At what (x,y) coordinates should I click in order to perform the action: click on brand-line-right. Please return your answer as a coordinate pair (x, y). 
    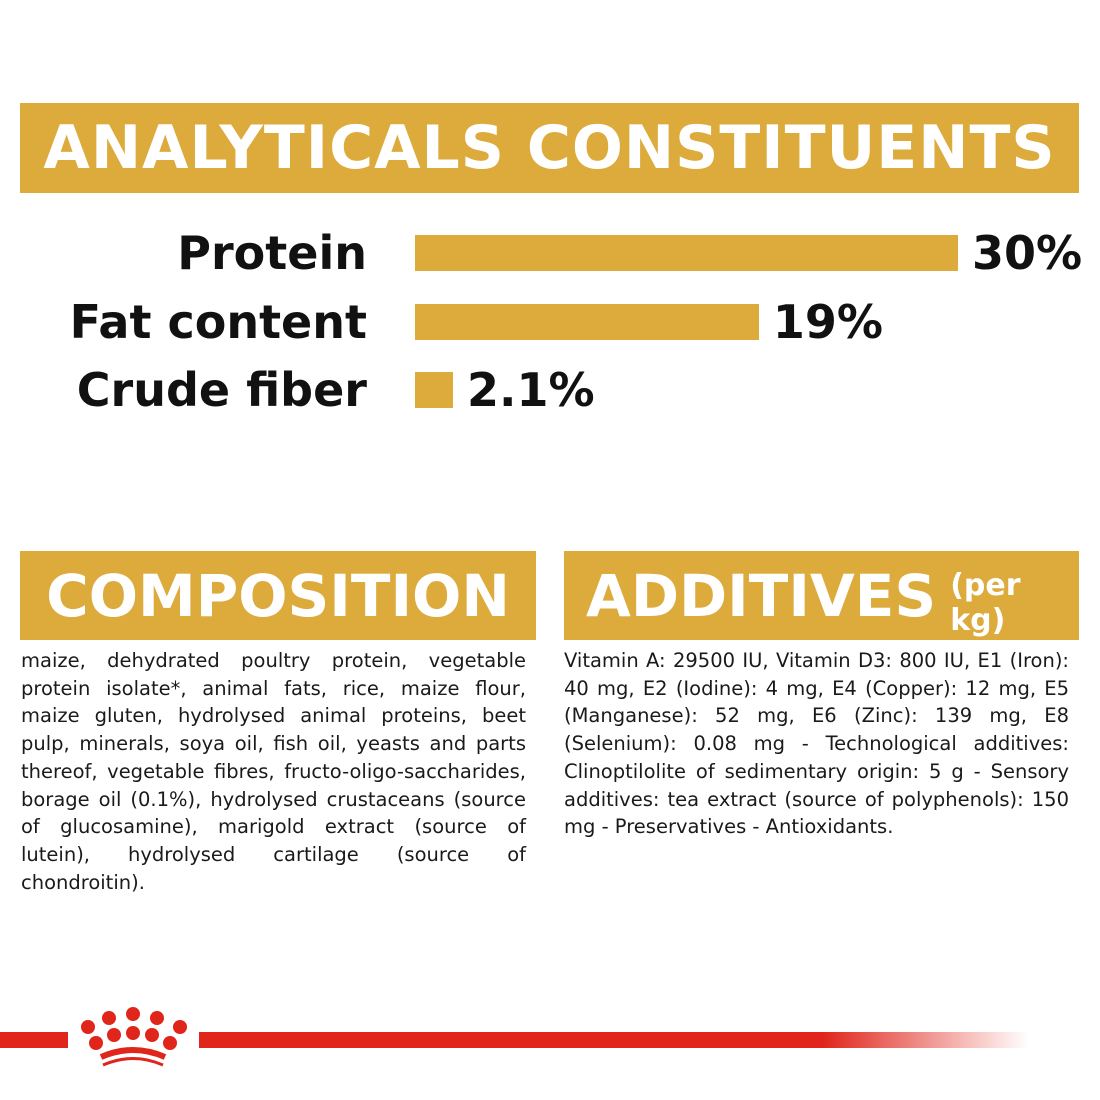
    Looking at the image, I should click on (614, 1040).